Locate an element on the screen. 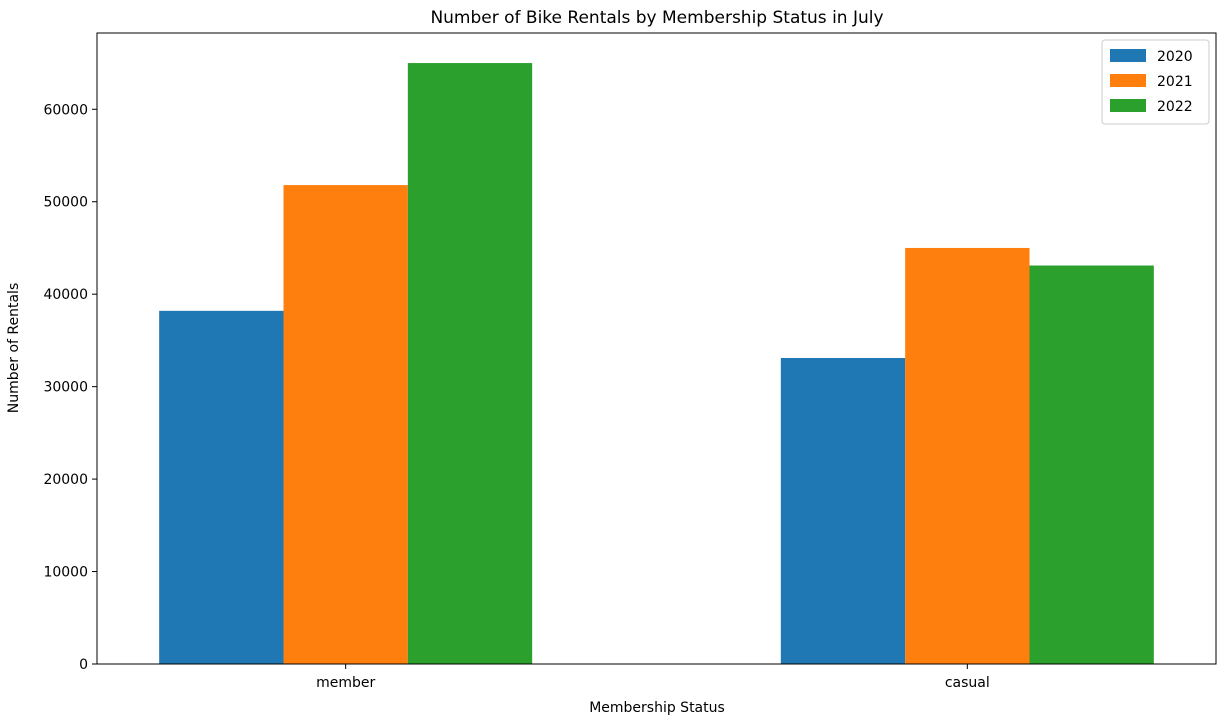  y-tick-label: 40000 is located at coordinates (65, 295).